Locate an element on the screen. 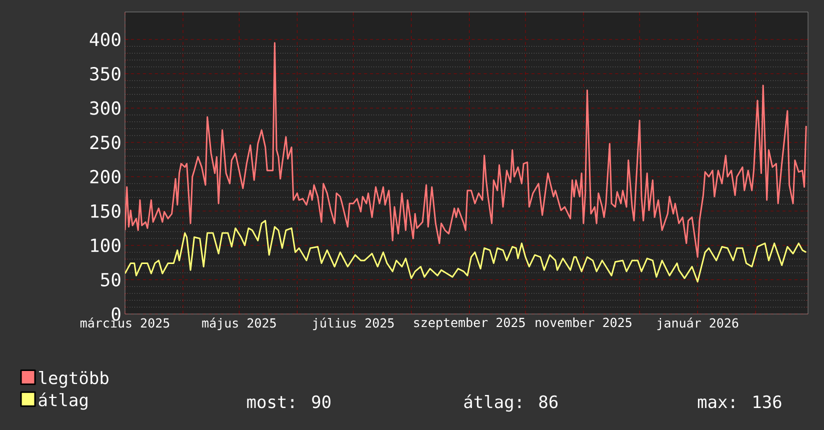  text: max: 136 is located at coordinates (740, 401).